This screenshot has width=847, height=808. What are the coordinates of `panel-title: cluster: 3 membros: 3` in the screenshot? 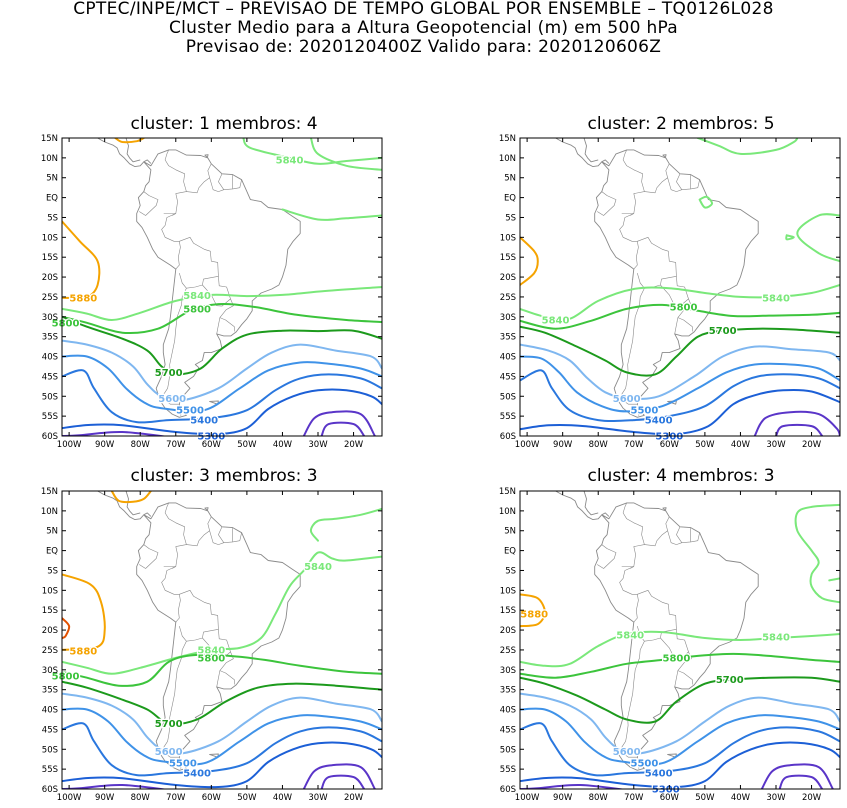 It's located at (224, 476).